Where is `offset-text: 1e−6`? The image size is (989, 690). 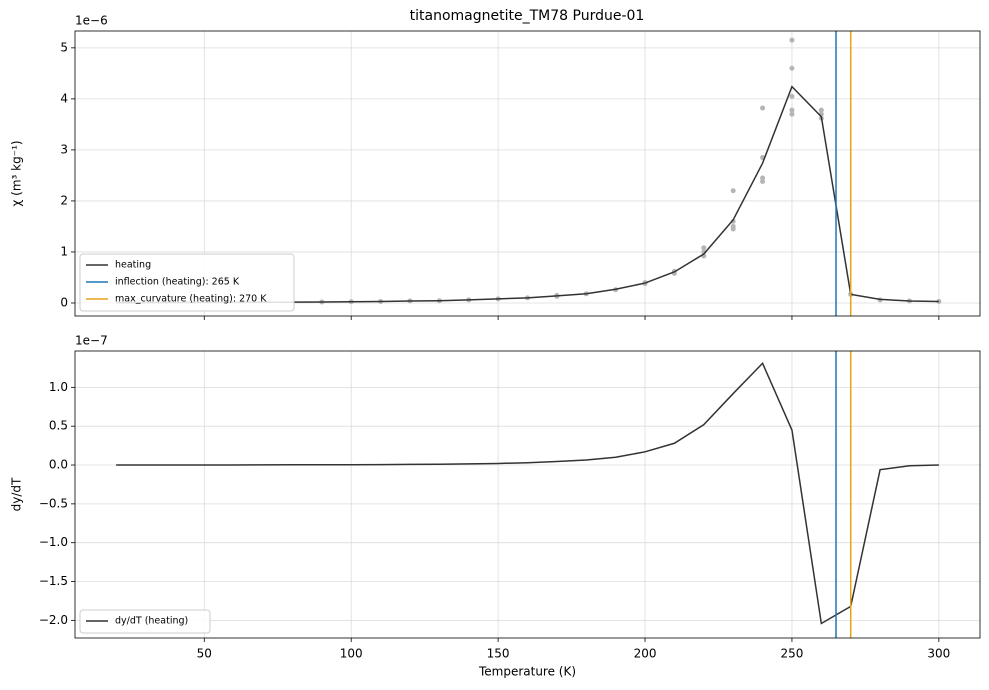 offset-text: 1e−6 is located at coordinates (91, 21).